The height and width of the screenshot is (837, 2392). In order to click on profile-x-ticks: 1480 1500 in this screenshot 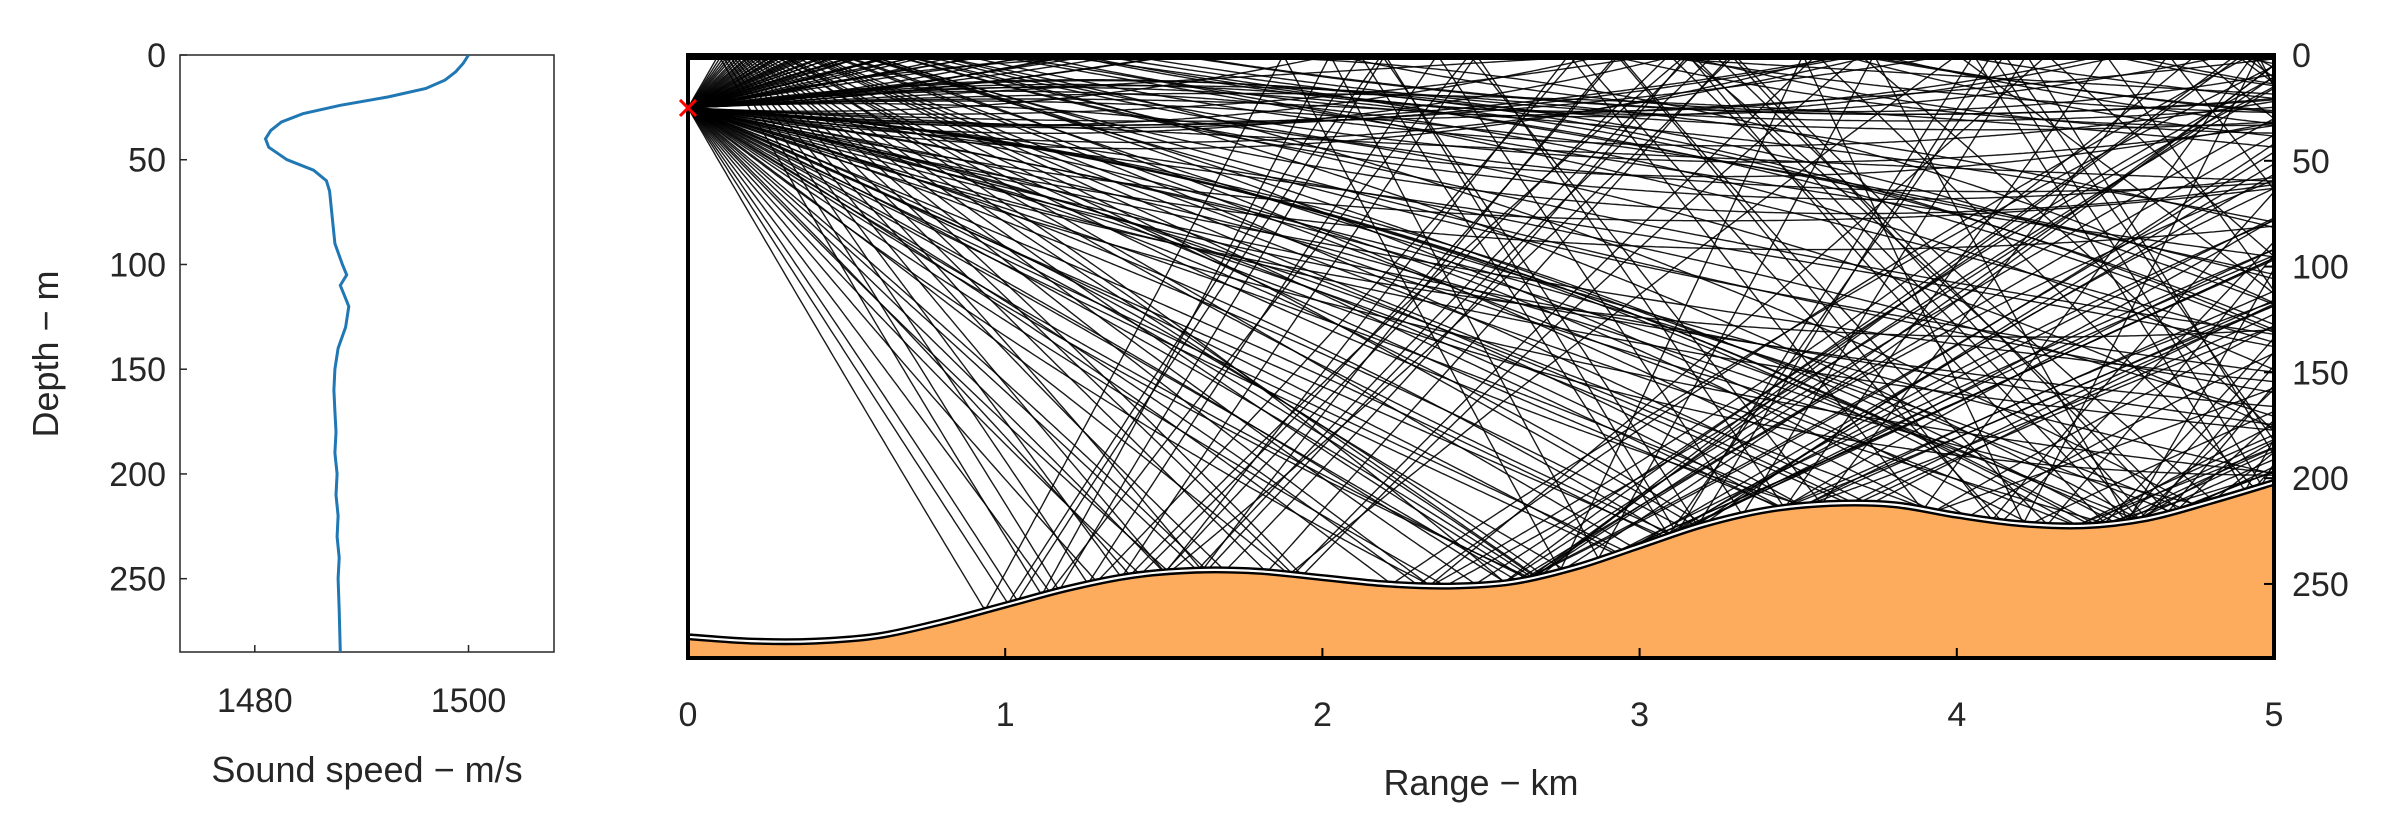, I will do `click(361, 682)`.